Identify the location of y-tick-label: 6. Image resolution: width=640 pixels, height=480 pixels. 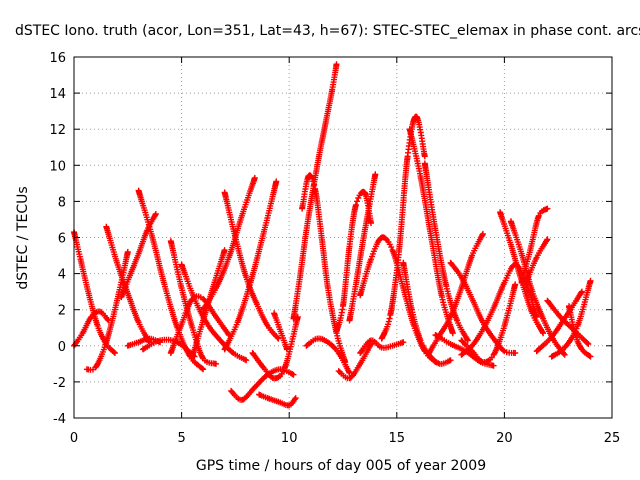
(62, 239).